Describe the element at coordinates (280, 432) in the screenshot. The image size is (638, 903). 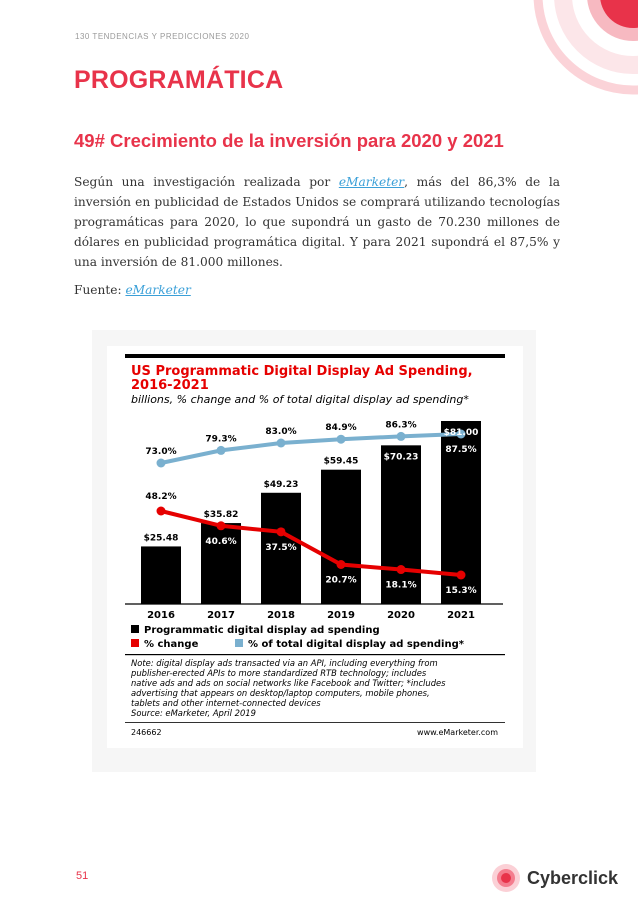
I see `share-value-label: 83.0%` at that location.